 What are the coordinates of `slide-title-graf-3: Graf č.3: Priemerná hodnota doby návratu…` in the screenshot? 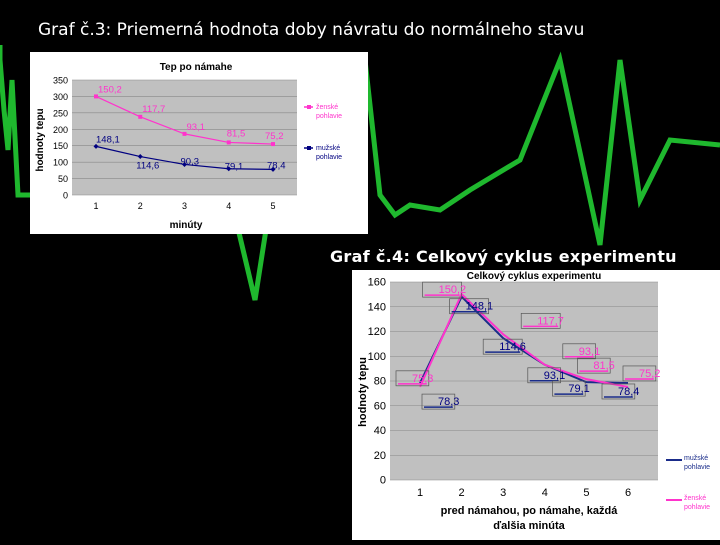 It's located at (311, 30).